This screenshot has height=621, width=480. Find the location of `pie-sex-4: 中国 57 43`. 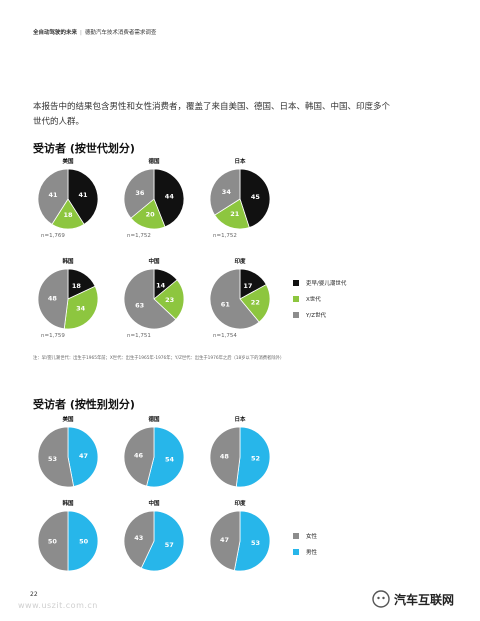

pie-sex-4: 中国 57 43 is located at coordinates (154, 536).